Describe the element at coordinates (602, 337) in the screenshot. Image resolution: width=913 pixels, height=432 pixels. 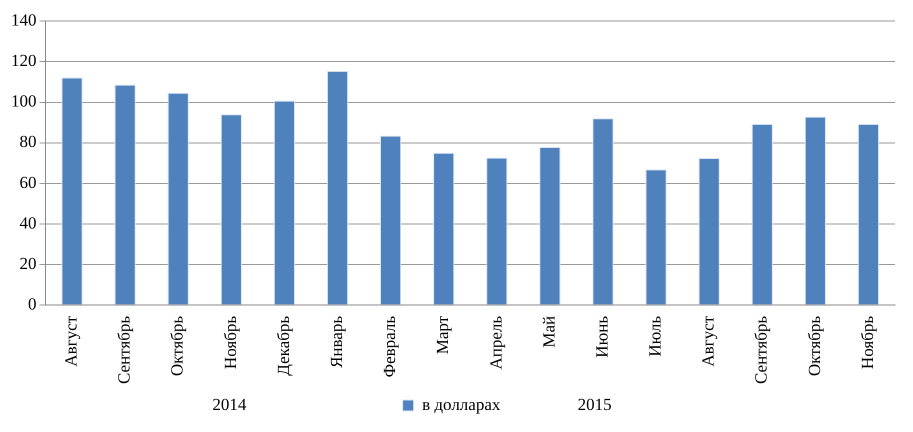
I see `x-tick-label: Июнь` at that location.